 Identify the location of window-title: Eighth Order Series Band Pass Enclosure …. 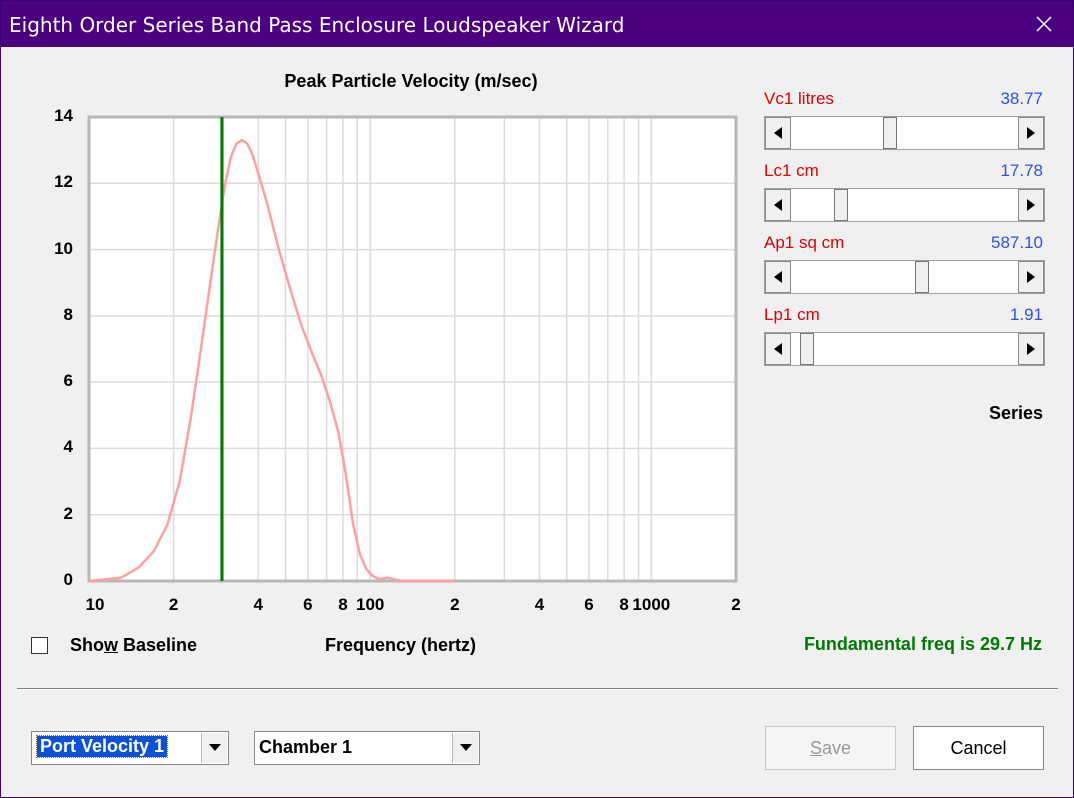
(317, 25).